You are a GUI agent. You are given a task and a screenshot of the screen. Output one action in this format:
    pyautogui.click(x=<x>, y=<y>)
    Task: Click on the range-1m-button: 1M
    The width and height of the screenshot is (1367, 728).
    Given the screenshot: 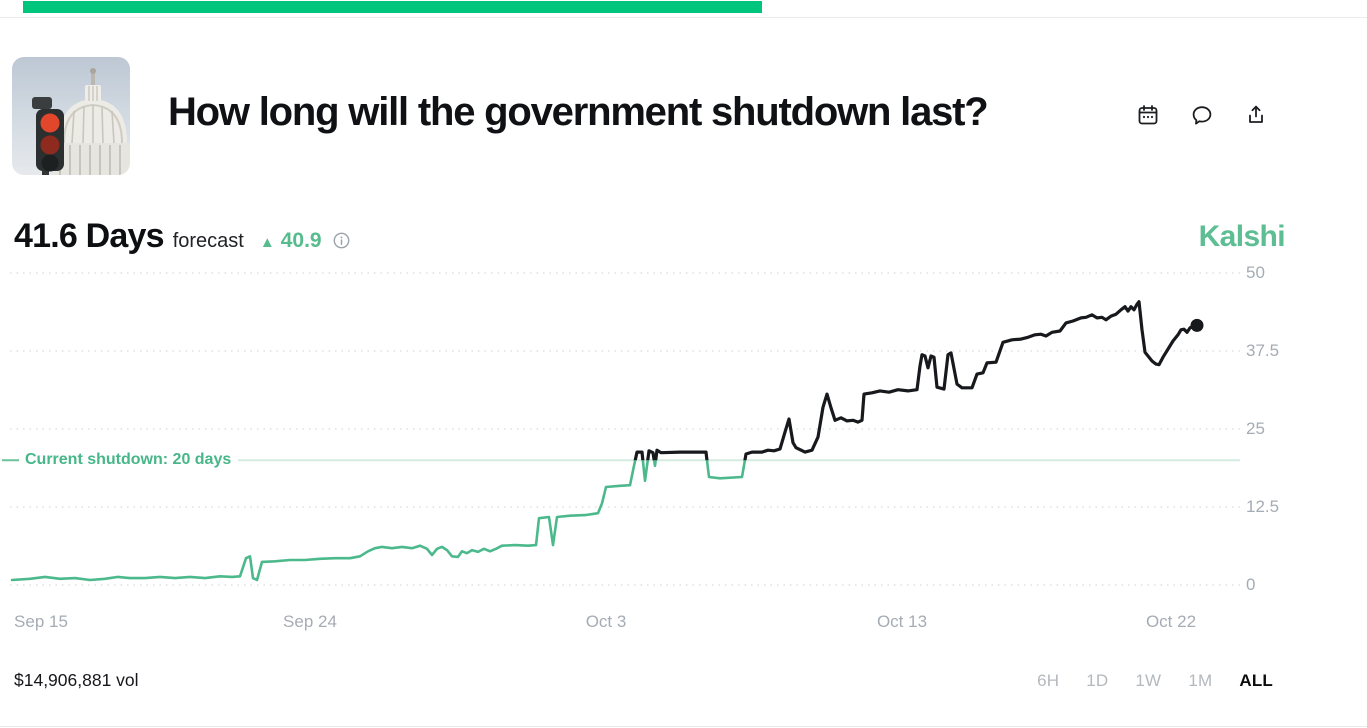 What is the action you would take?
    pyautogui.click(x=1200, y=680)
    